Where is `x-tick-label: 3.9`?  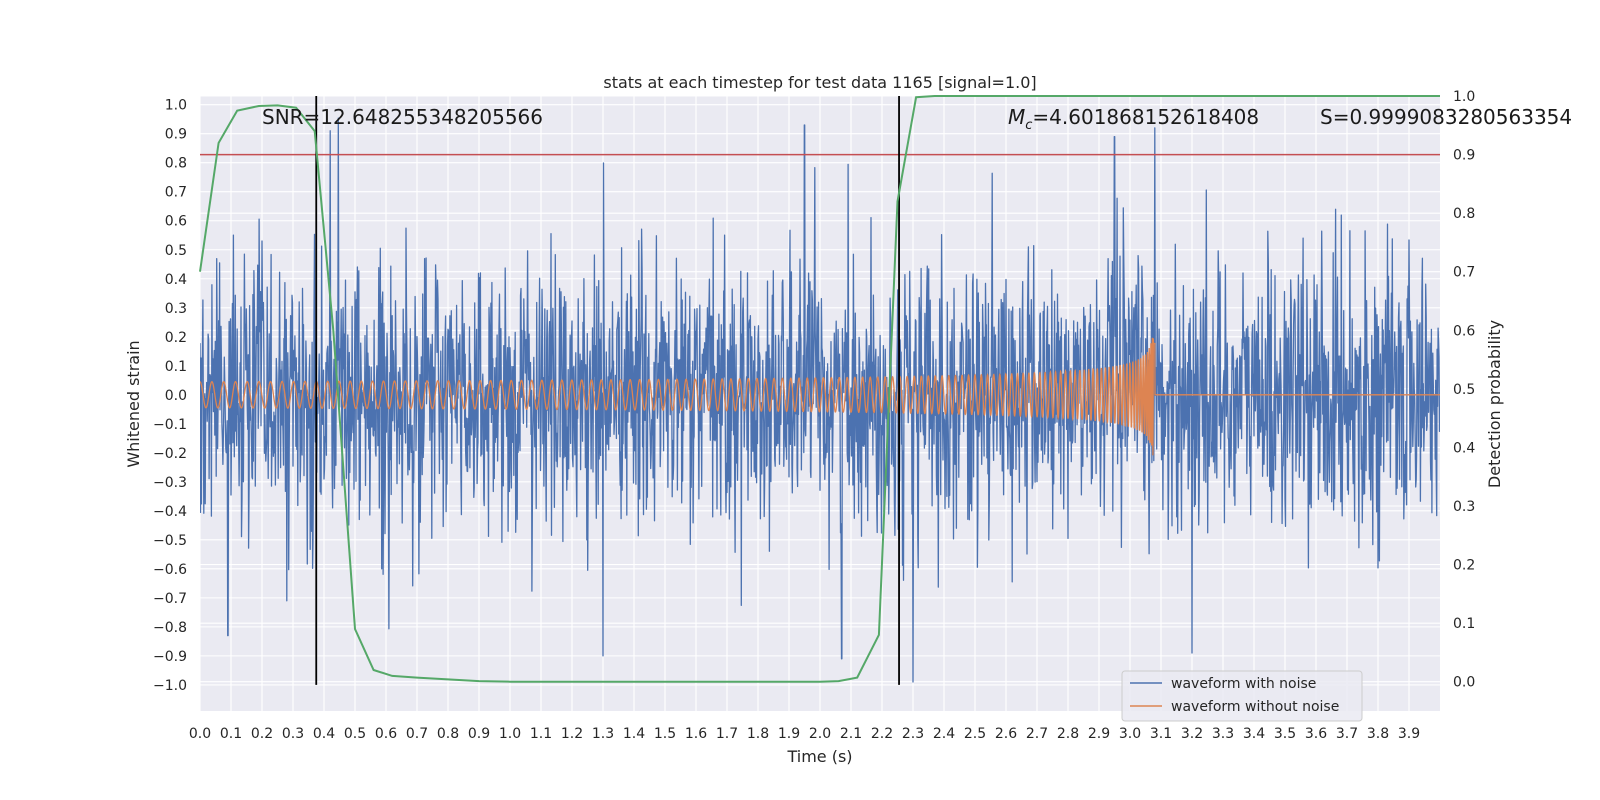 x-tick-label: 3.9 is located at coordinates (1409, 734).